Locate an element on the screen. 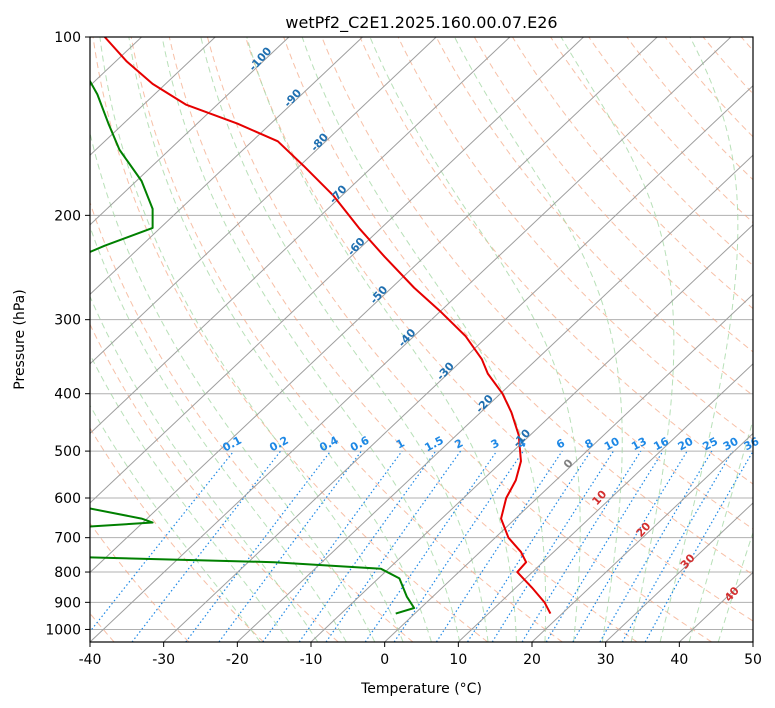 The height and width of the screenshot is (708, 775). x-axis-title: Temperature (°C) is located at coordinates (421, 689).